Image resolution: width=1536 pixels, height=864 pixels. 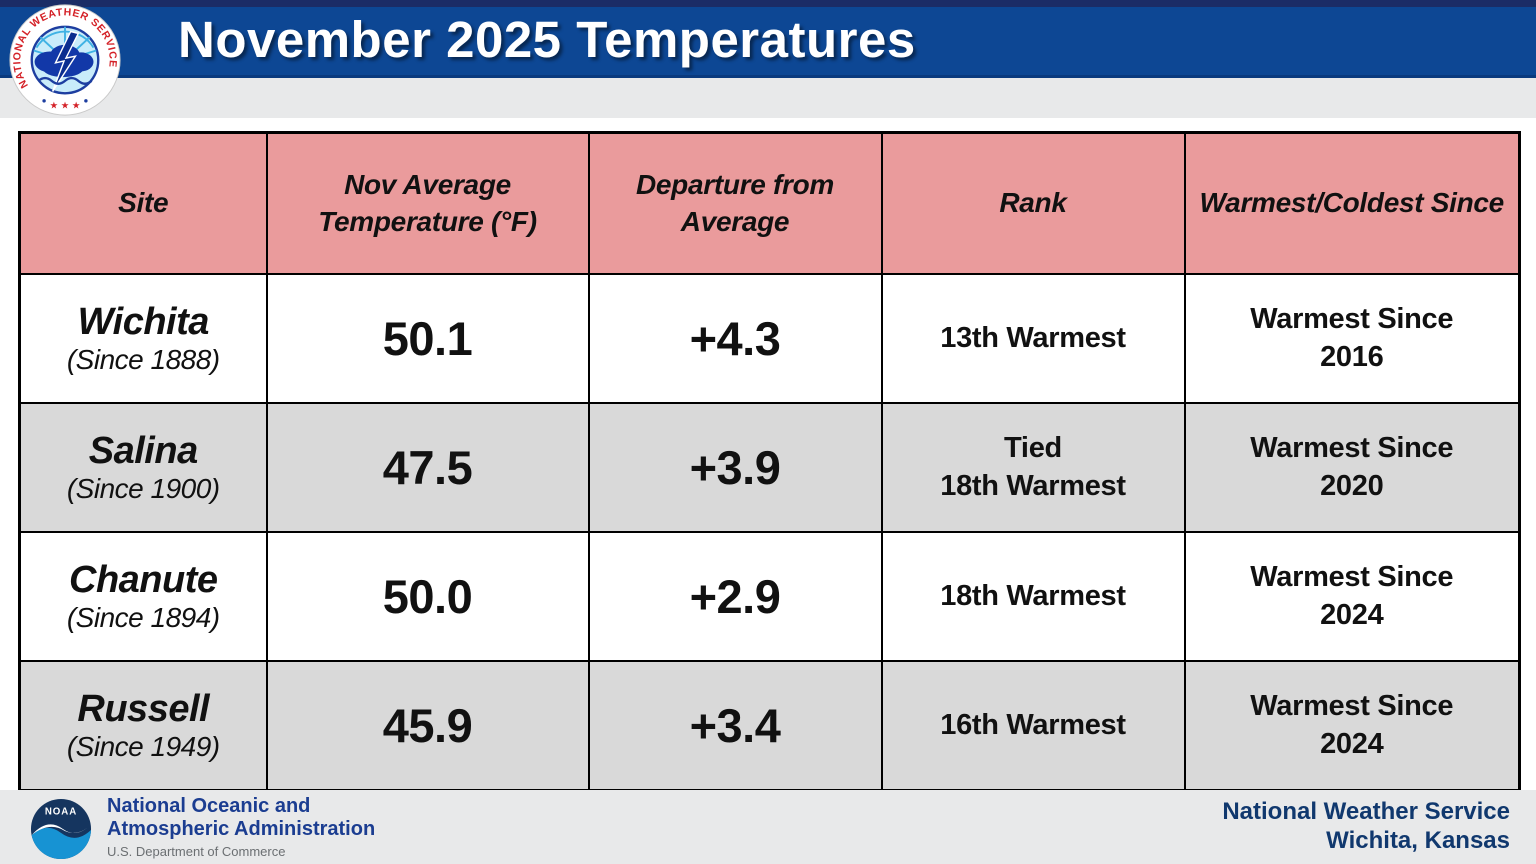 I want to click on office-line2: Wichita, Kansas, so click(x=1418, y=840).